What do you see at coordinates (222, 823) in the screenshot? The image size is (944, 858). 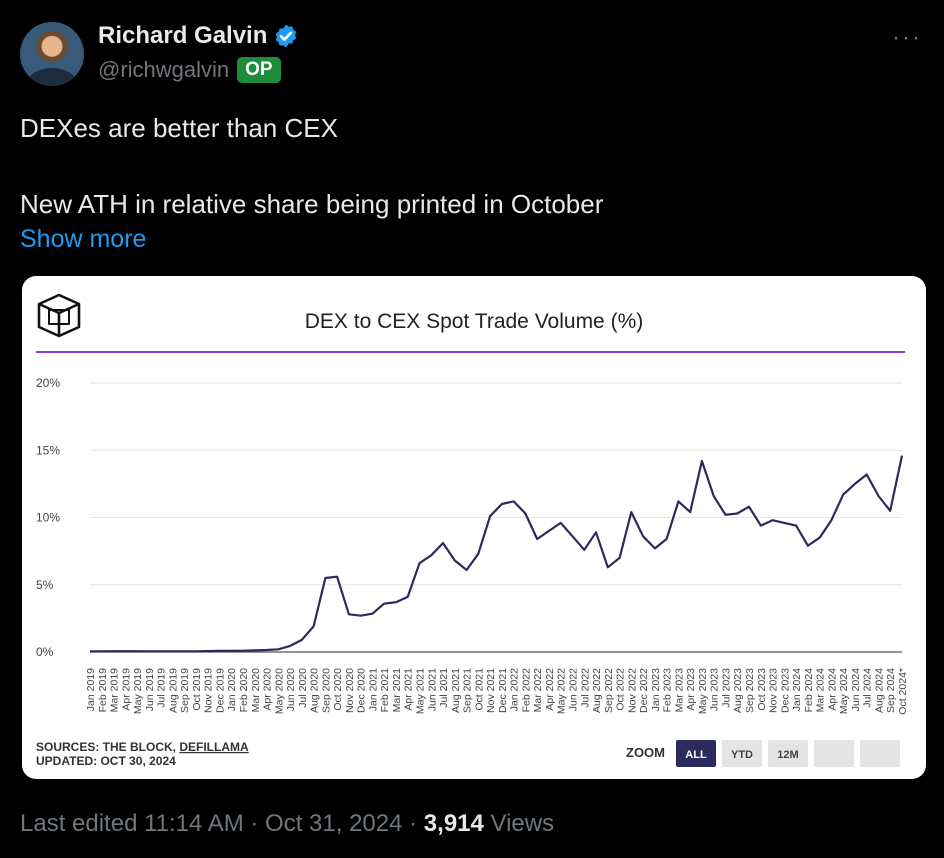 I see `edited-timestamp: Last edited 11:14 AM · Oct 31, 2024 ·` at bounding box center [222, 823].